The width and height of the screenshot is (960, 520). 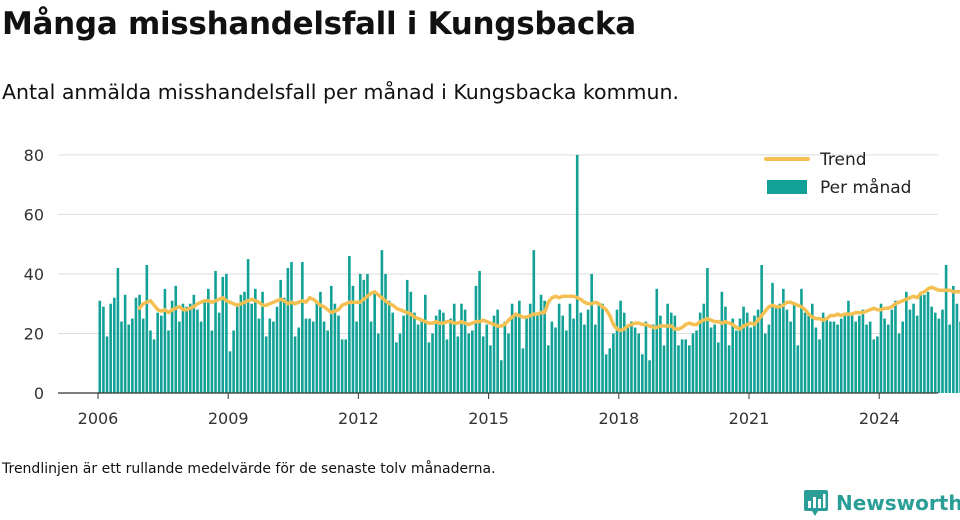 I want to click on brand-logo: Newsworthy, so click(x=881, y=503).